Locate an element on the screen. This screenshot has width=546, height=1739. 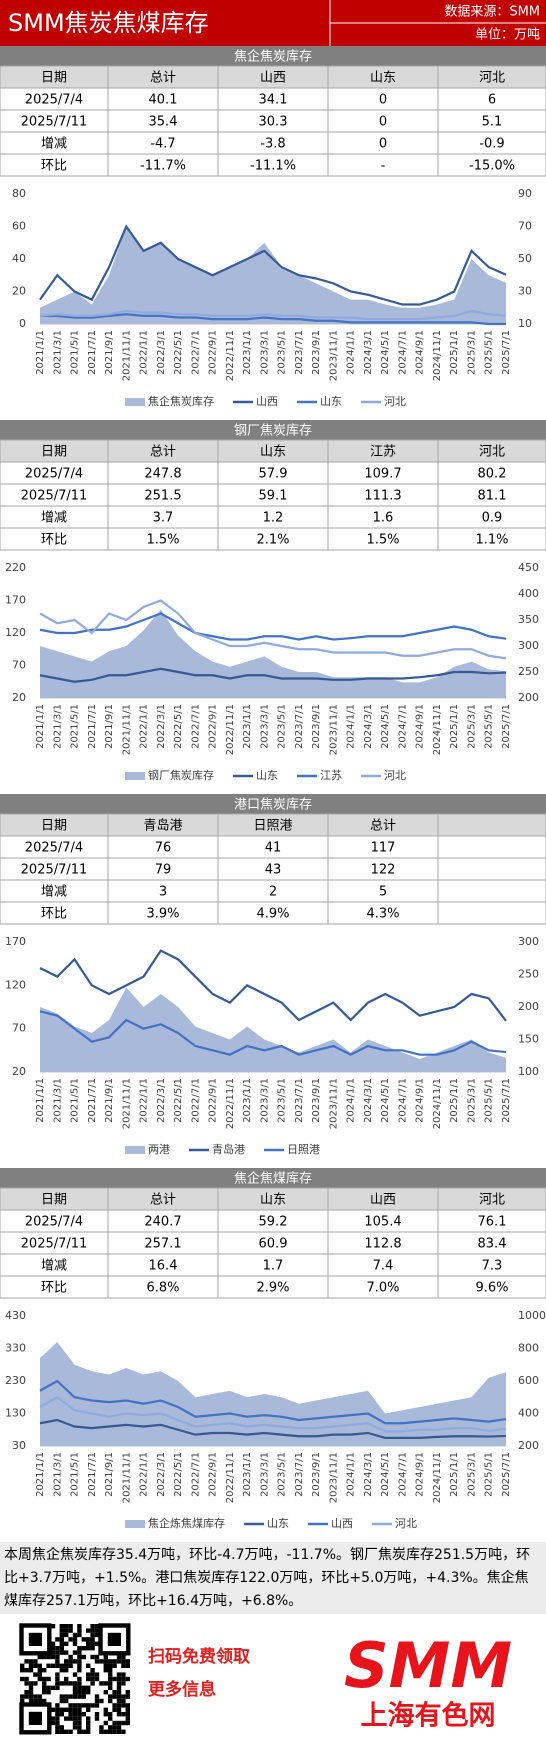
x-tick-label: 2023/7/1 is located at coordinates (299, 1100).